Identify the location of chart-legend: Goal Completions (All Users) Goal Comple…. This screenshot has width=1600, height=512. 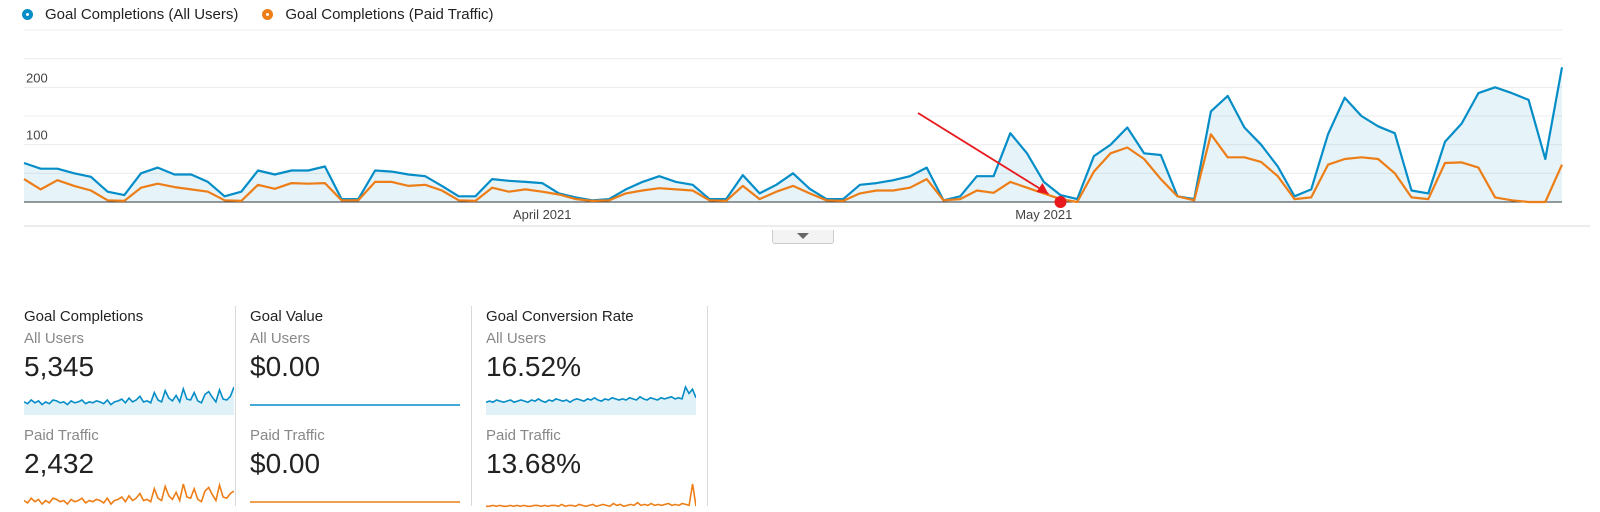
(258, 14).